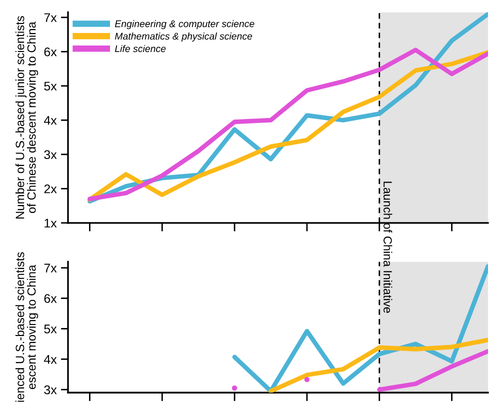 The image size is (500, 409). Describe the element at coordinates (26, 327) in the screenshot. I see `y-axis-title: ienced U.S.-based scientists escent moving to China` at that location.